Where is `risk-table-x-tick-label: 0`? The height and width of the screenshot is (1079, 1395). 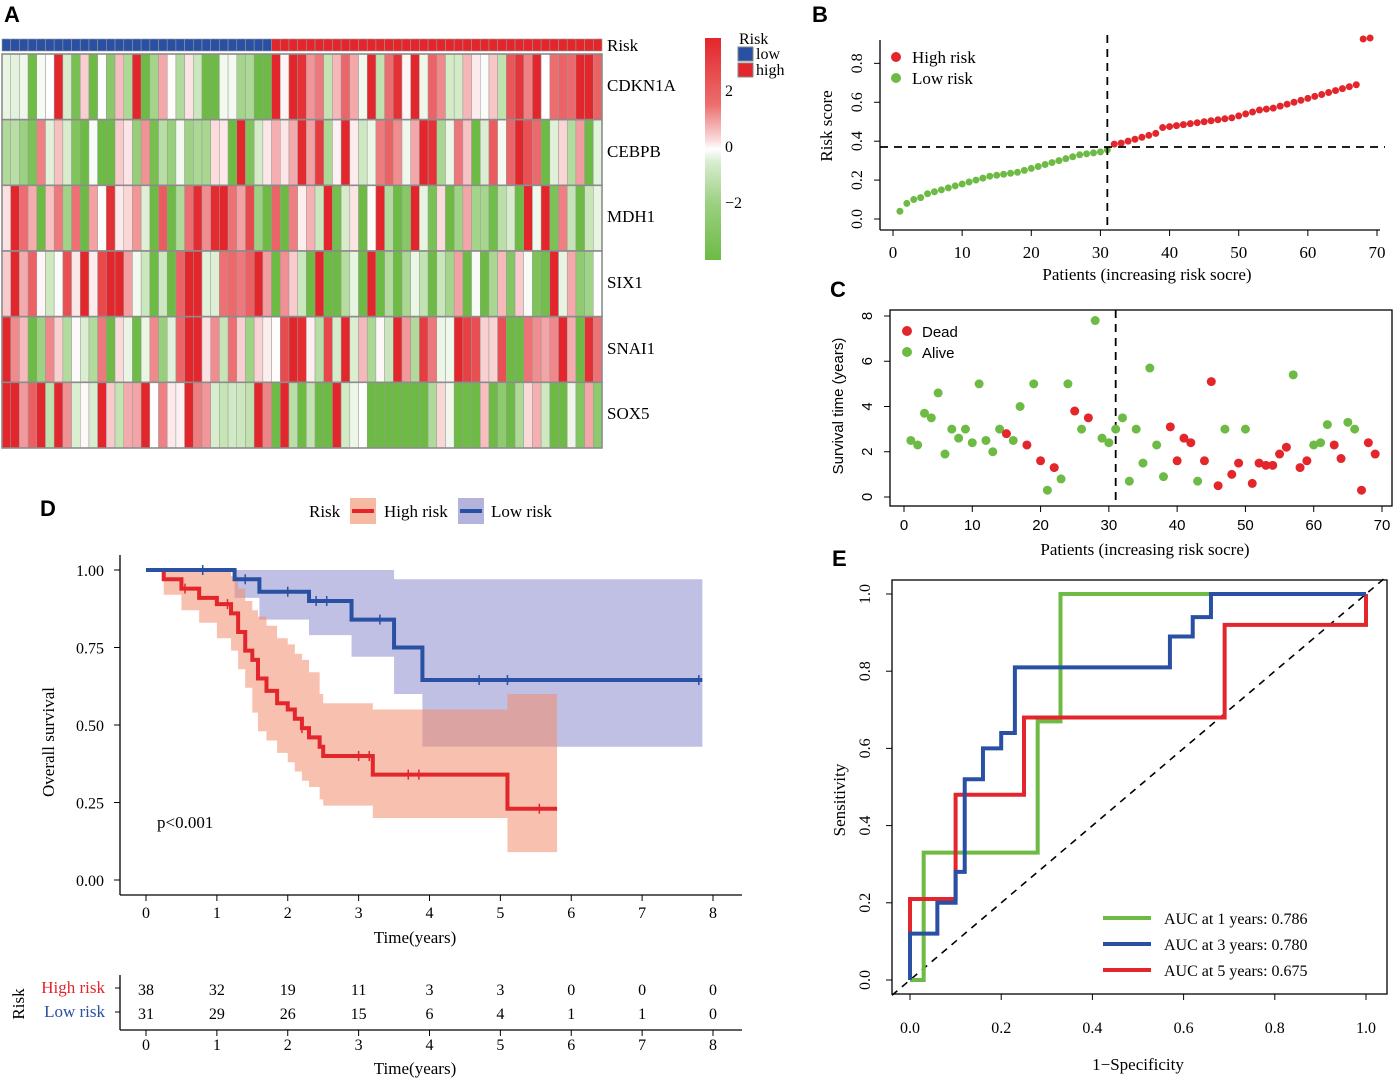 risk-table-x-tick-label: 0 is located at coordinates (146, 1045).